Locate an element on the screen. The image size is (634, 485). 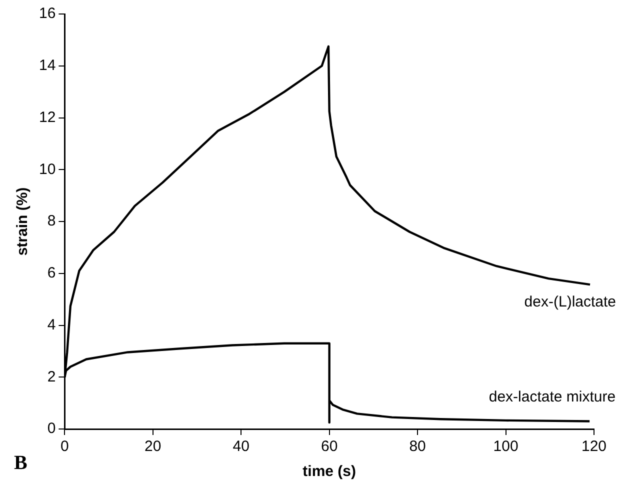
y-axis-title: strain (%) is located at coordinates (23, 221).